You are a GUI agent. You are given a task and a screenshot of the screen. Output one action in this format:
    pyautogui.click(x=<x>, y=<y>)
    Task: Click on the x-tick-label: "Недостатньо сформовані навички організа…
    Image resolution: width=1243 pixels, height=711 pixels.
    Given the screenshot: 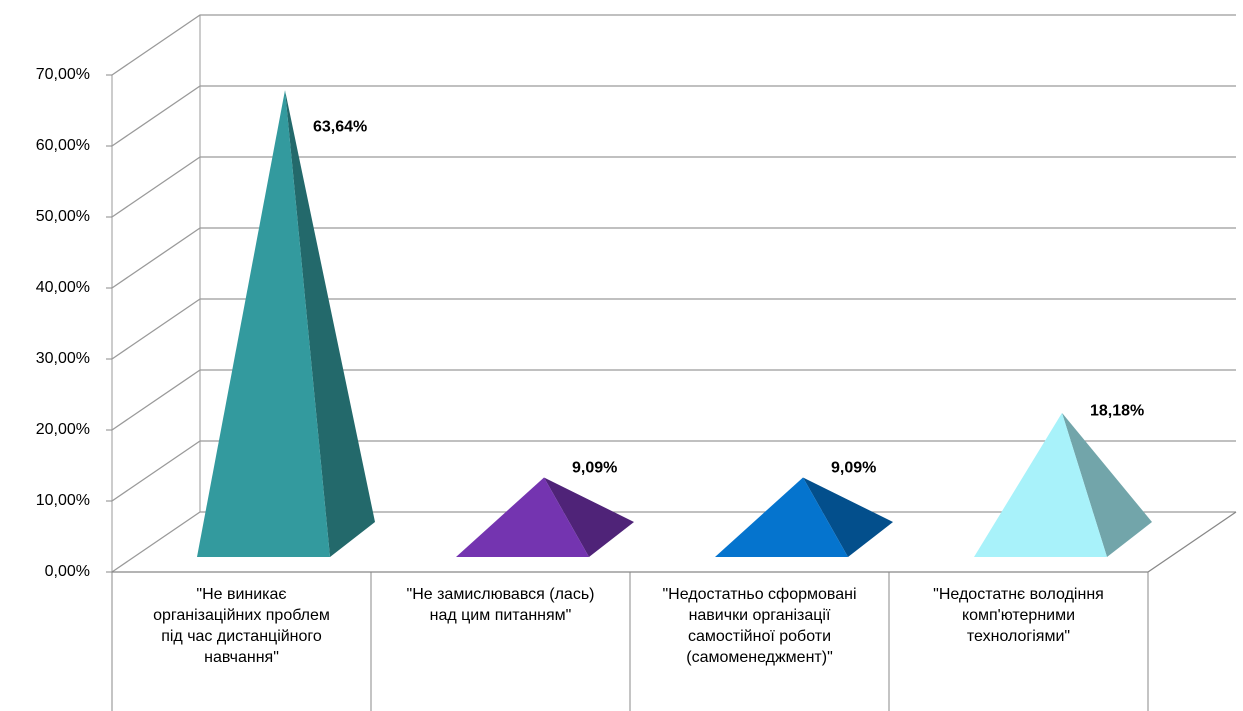 What is the action you would take?
    pyautogui.click(x=759, y=626)
    